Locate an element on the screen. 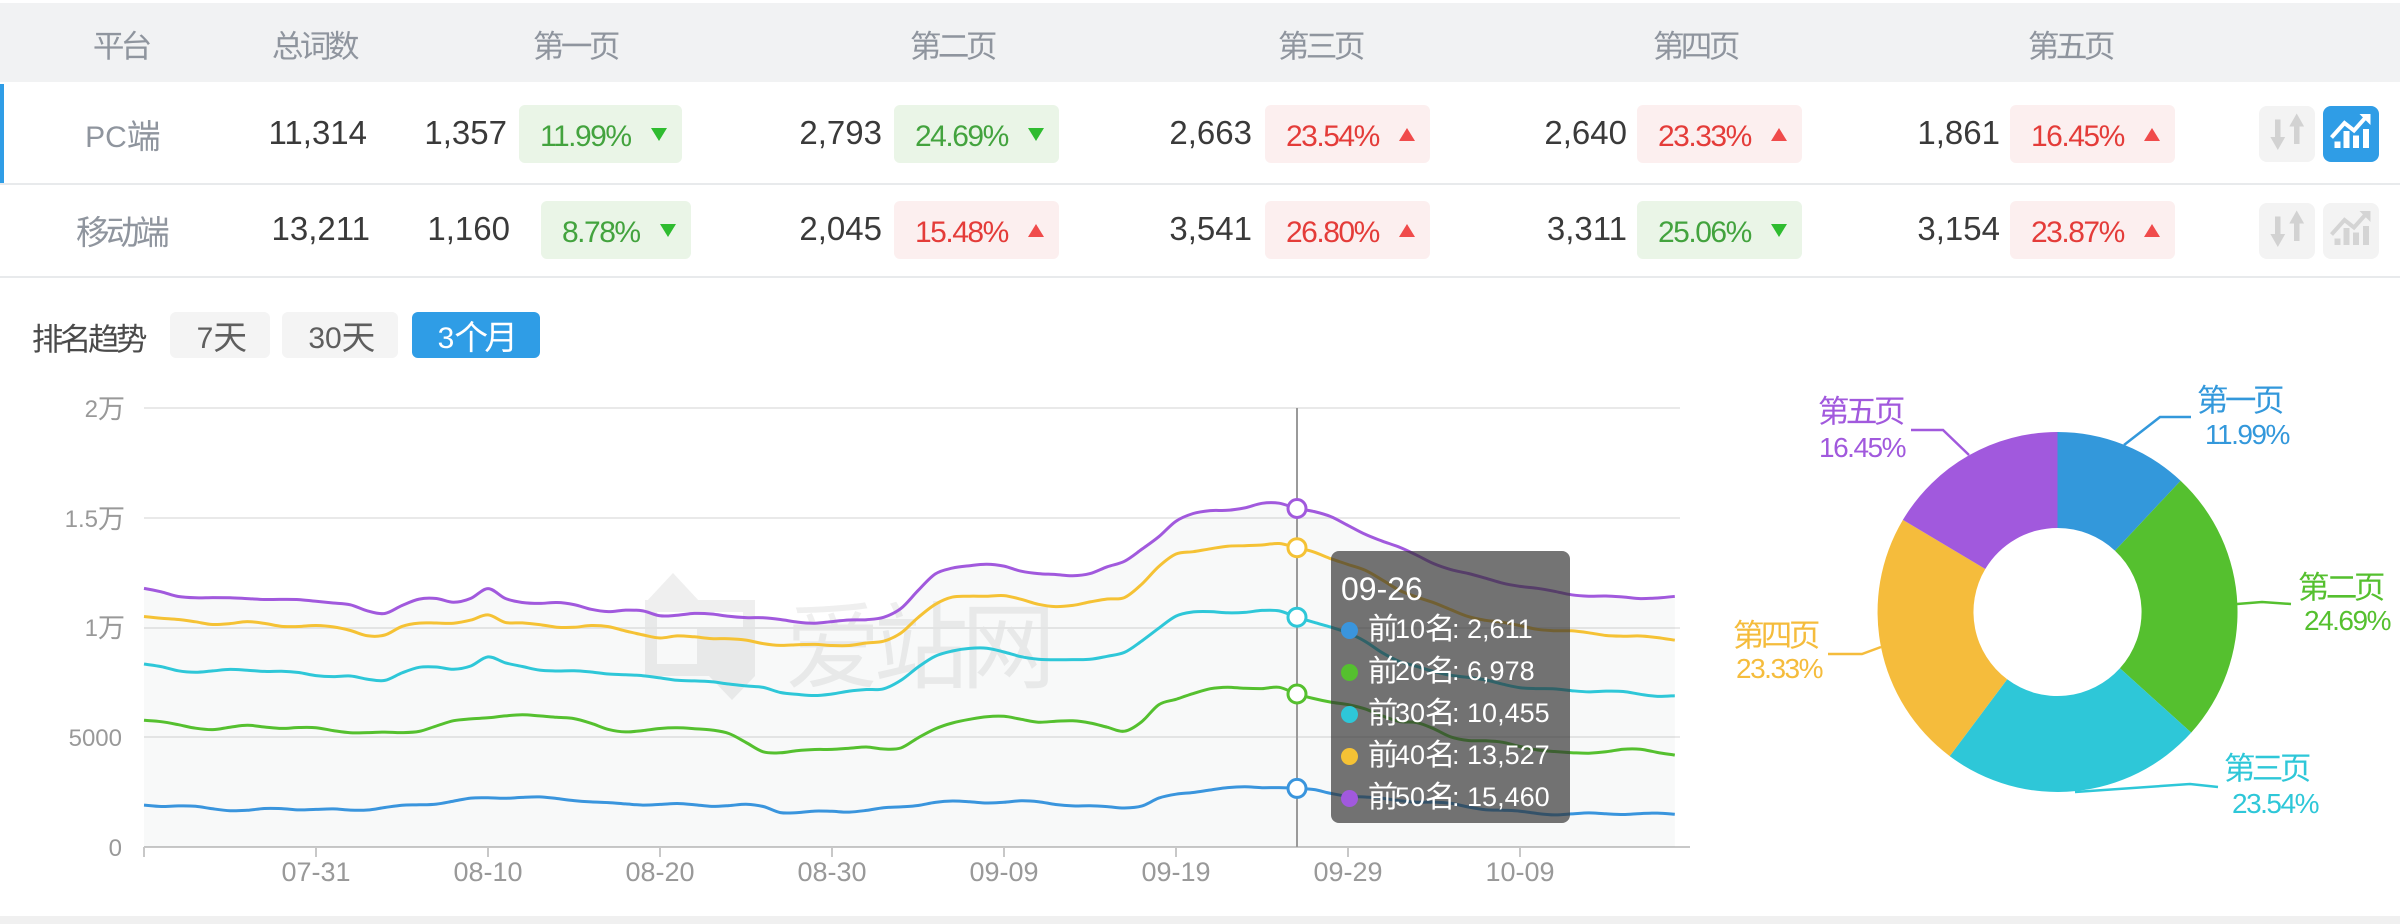 Image resolution: width=2400 pixels, height=924 pixels. svg-text: 第三页 is located at coordinates (2267, 767).